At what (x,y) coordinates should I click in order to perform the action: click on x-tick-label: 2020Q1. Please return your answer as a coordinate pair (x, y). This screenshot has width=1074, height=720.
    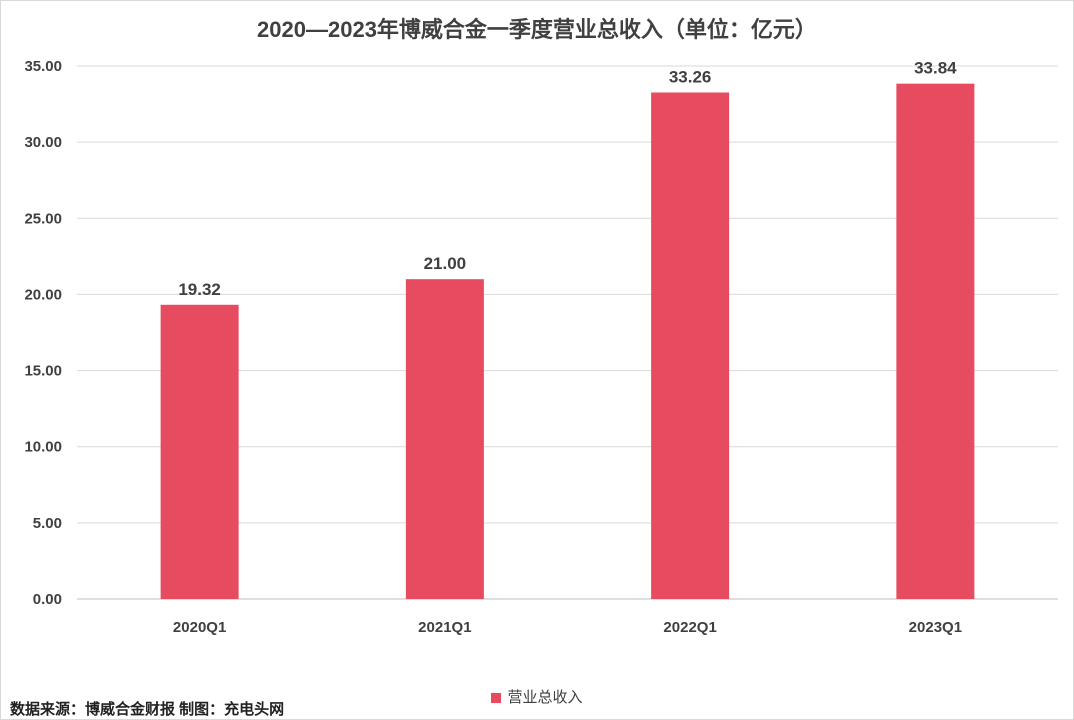
    Looking at the image, I should click on (199, 627).